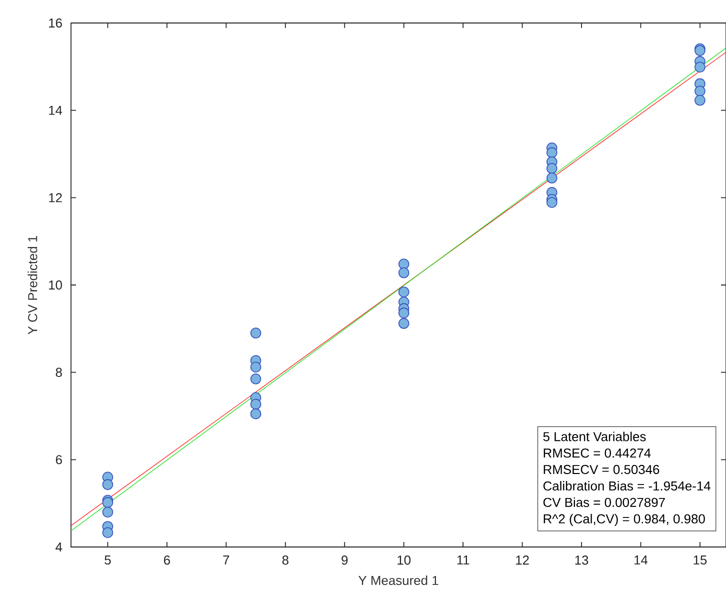  I want to click on y-tick-label: 10, so click(55, 285).